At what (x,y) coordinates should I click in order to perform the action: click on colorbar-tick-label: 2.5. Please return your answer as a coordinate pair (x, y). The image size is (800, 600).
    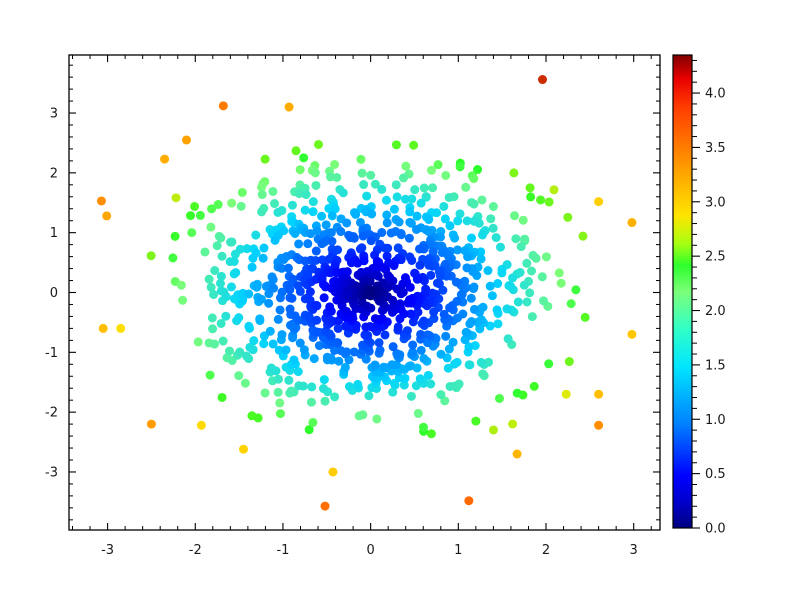
    Looking at the image, I should click on (715, 257).